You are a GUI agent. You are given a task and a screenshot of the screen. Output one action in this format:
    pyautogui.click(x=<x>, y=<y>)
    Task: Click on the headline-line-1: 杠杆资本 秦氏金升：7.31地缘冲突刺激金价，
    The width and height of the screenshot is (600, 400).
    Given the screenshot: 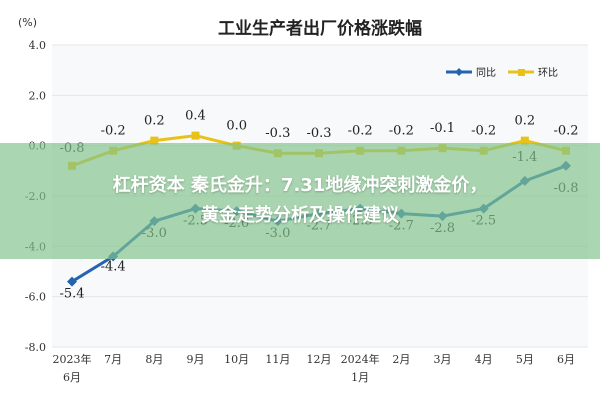 What is the action you would take?
    pyautogui.click(x=300, y=185)
    